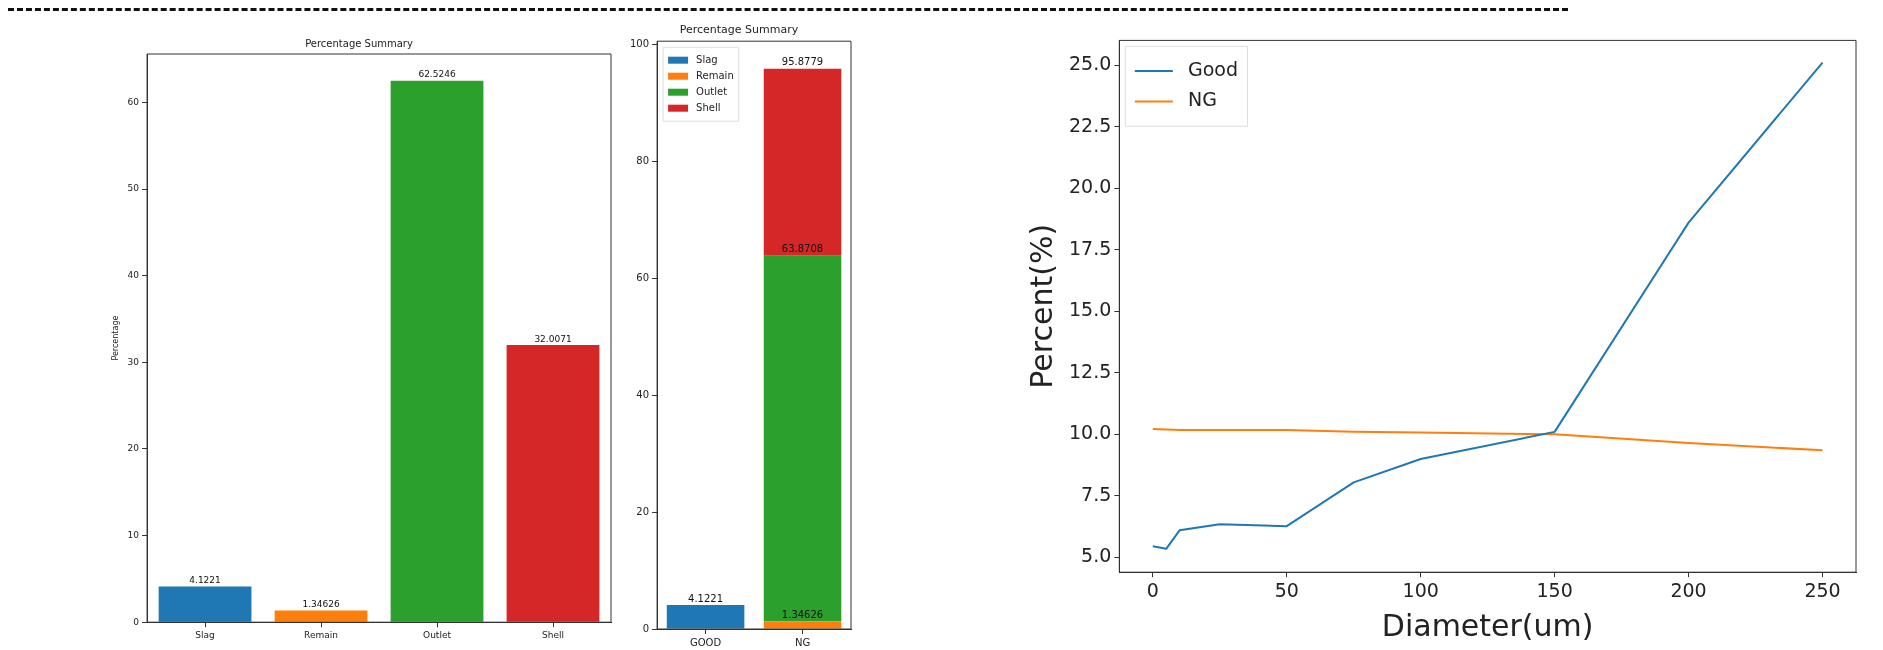  Describe the element at coordinates (1090, 62) in the screenshot. I see `y-tick-label: 25.0` at that location.